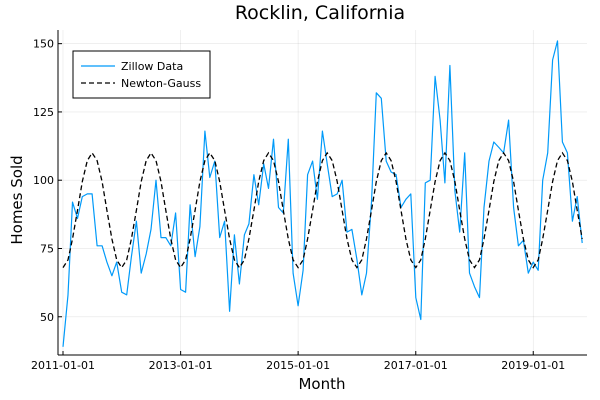 The image size is (600, 400). What do you see at coordinates (298, 365) in the screenshot?
I see `x-tick-label-2: 2015-01-01` at bounding box center [298, 365].